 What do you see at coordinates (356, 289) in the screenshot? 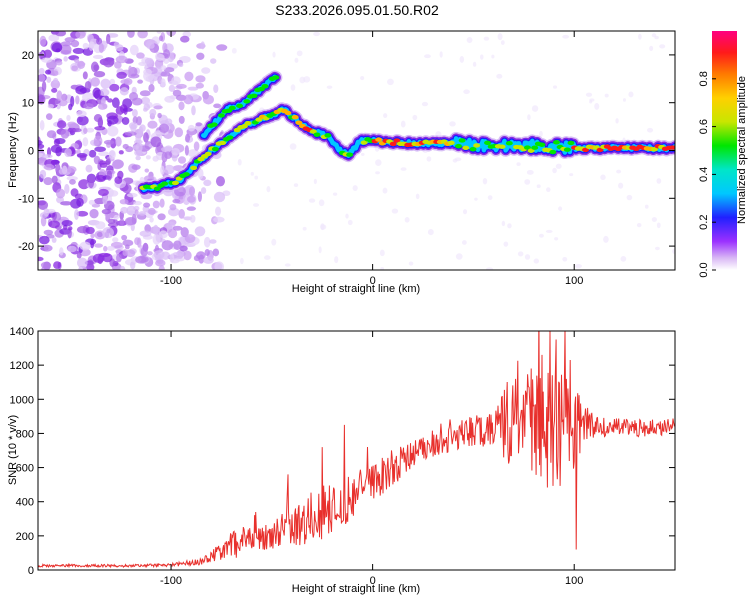
I see `spectrogram-x-label: Height of straight line (km)` at bounding box center [356, 289].